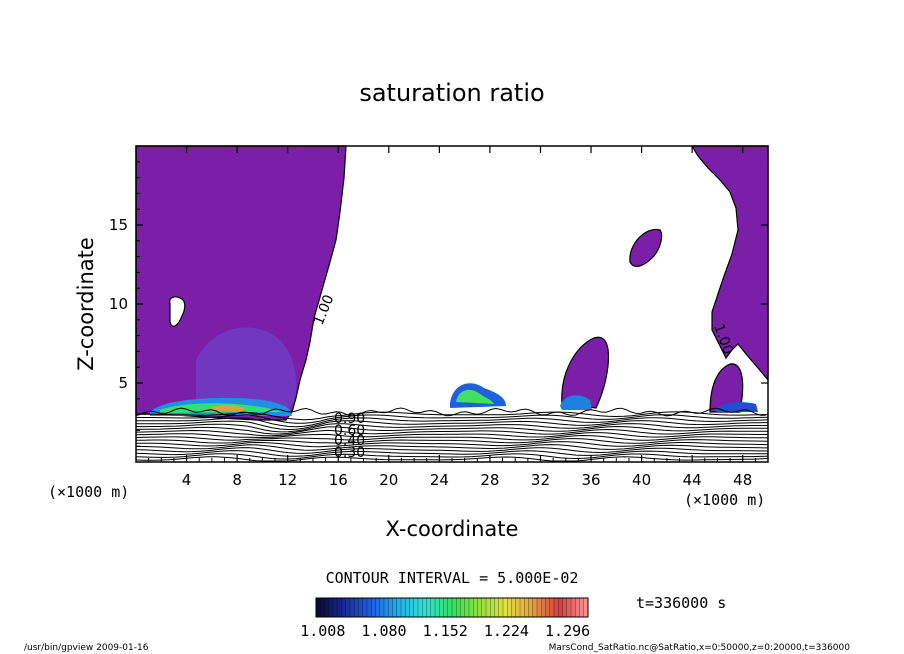  I want to click on time-label: t=336000 s, so click(681, 603).